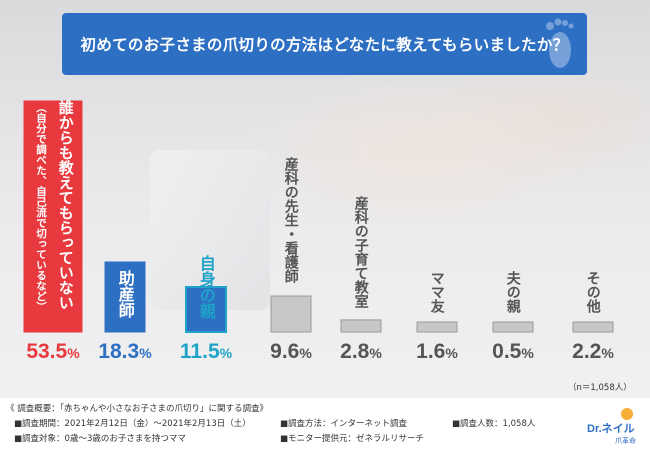 This screenshot has height=450, width=650. Describe the element at coordinates (290, 220) in the screenshot. I see `category-label-3: 産科の先生・看護師` at that location.